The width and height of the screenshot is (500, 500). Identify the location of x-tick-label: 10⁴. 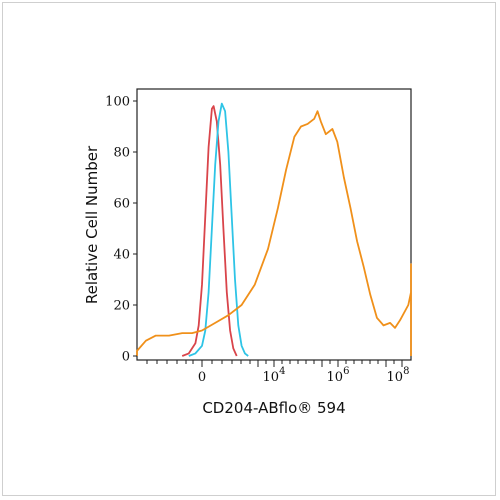
(274, 375).